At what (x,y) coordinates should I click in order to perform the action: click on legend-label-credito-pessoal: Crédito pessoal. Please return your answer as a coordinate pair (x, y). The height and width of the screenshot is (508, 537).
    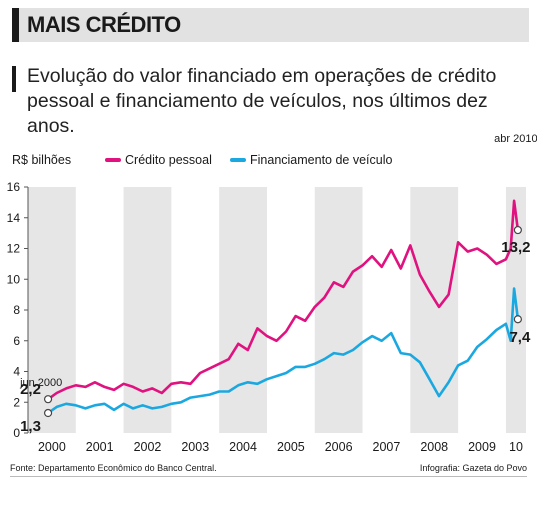
    Looking at the image, I should click on (168, 160).